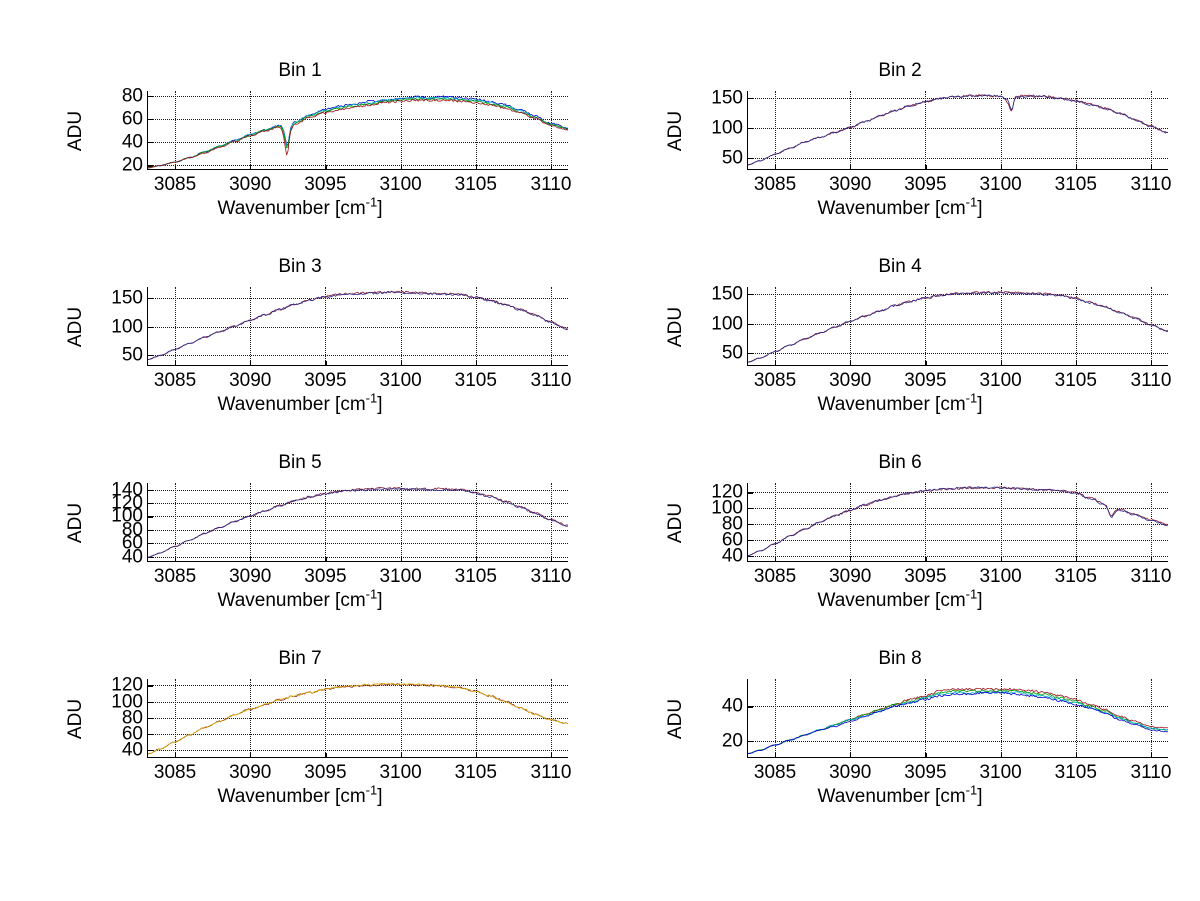 Image resolution: width=1200 pixels, height=901 pixels. What do you see at coordinates (900, 796) in the screenshot?
I see `x-axis-label-8: Wavenumber [cm-1]` at bounding box center [900, 796].